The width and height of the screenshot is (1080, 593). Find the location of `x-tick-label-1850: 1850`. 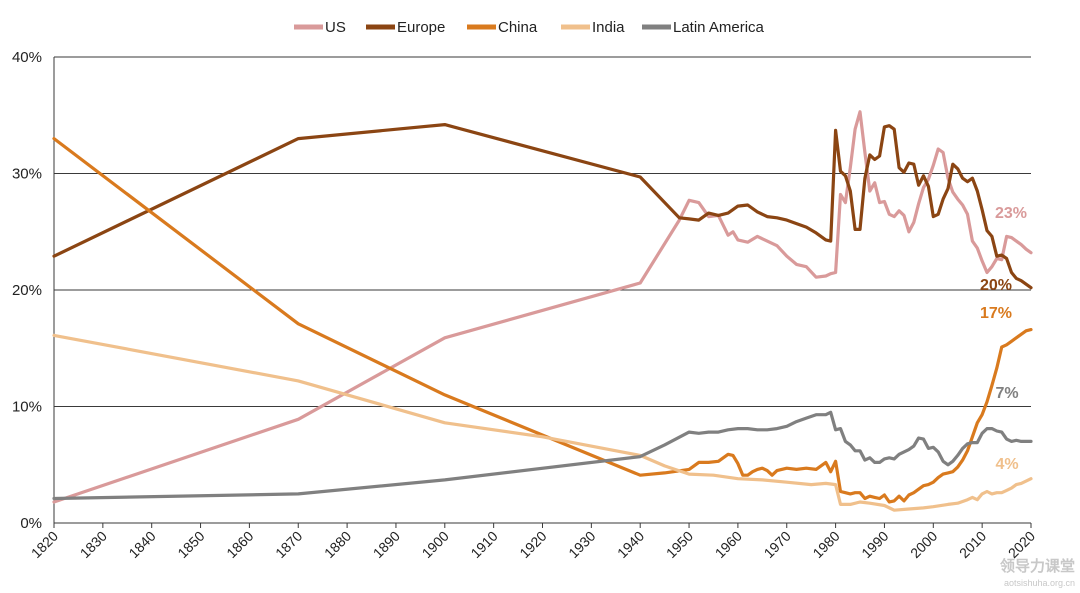

x-tick-label-1850: 1850 is located at coordinates (190, 544).